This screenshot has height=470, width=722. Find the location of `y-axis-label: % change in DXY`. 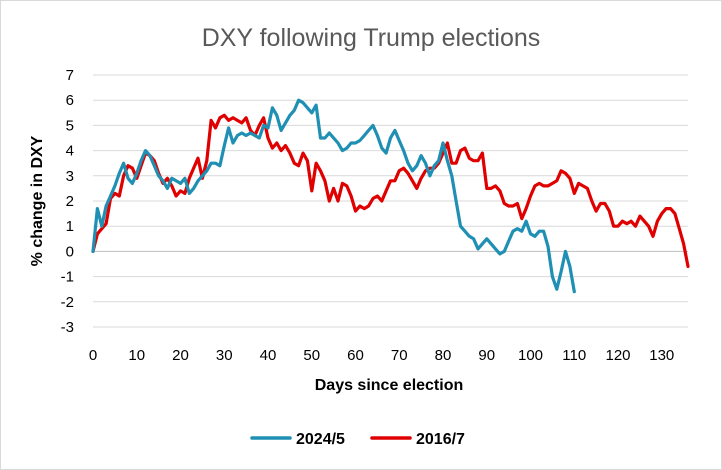

y-axis-label: % change in DXY is located at coordinates (37, 200).